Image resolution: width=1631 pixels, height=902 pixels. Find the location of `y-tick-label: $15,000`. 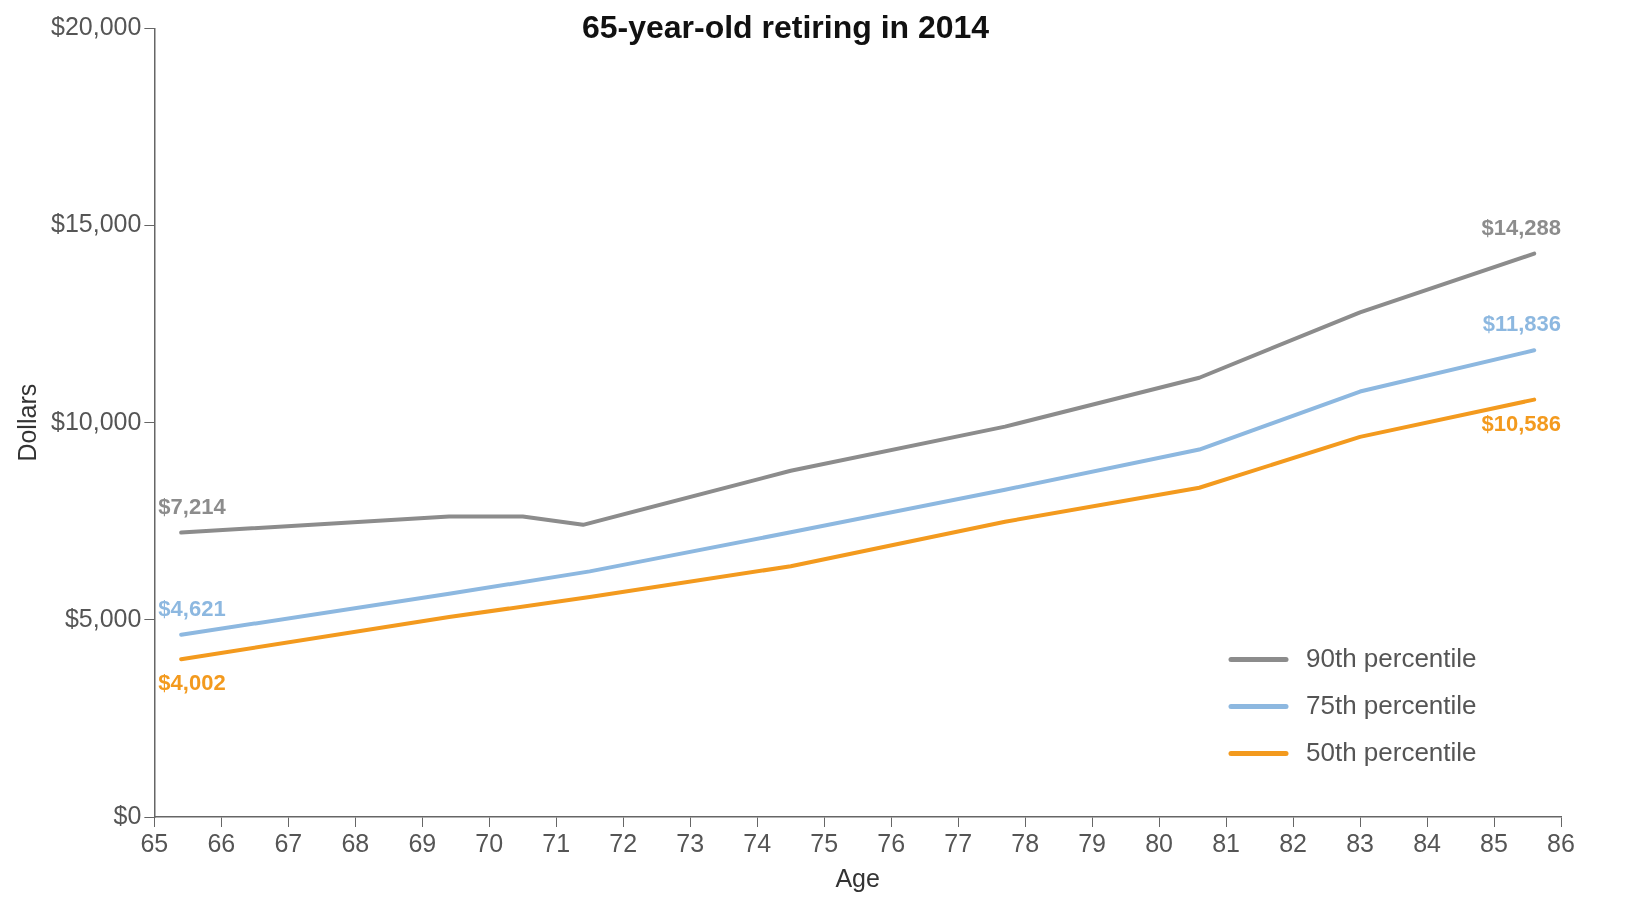

y-tick-label: $15,000 is located at coordinates (96, 223).